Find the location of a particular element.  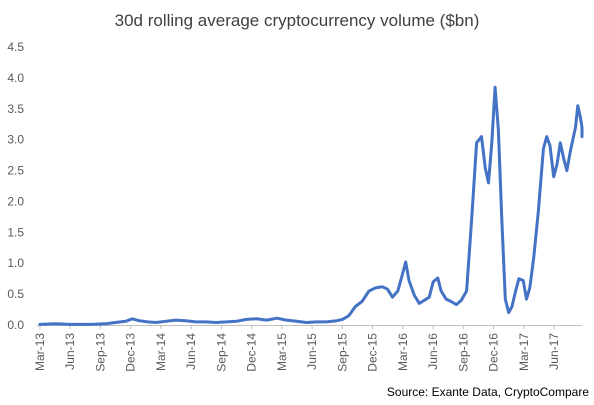

x-tick-label: Jun-17 is located at coordinates (554, 351).